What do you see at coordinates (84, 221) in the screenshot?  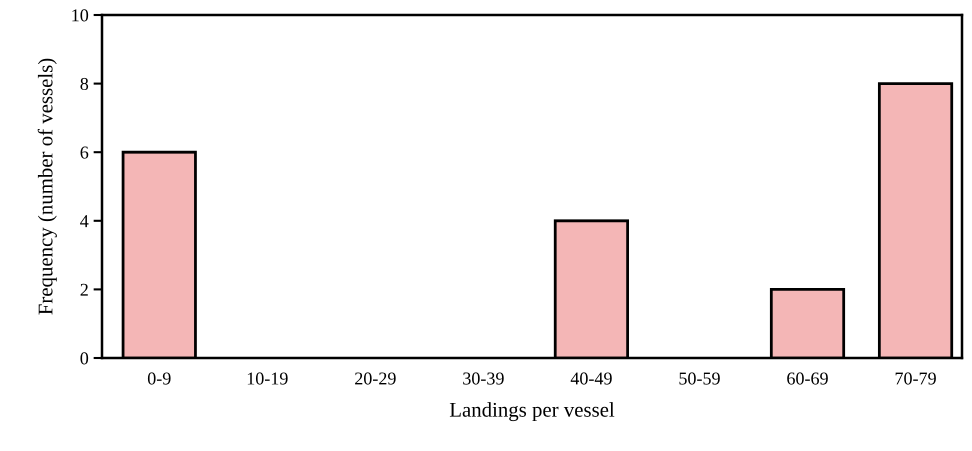 I see `y-tick-label: 4` at bounding box center [84, 221].